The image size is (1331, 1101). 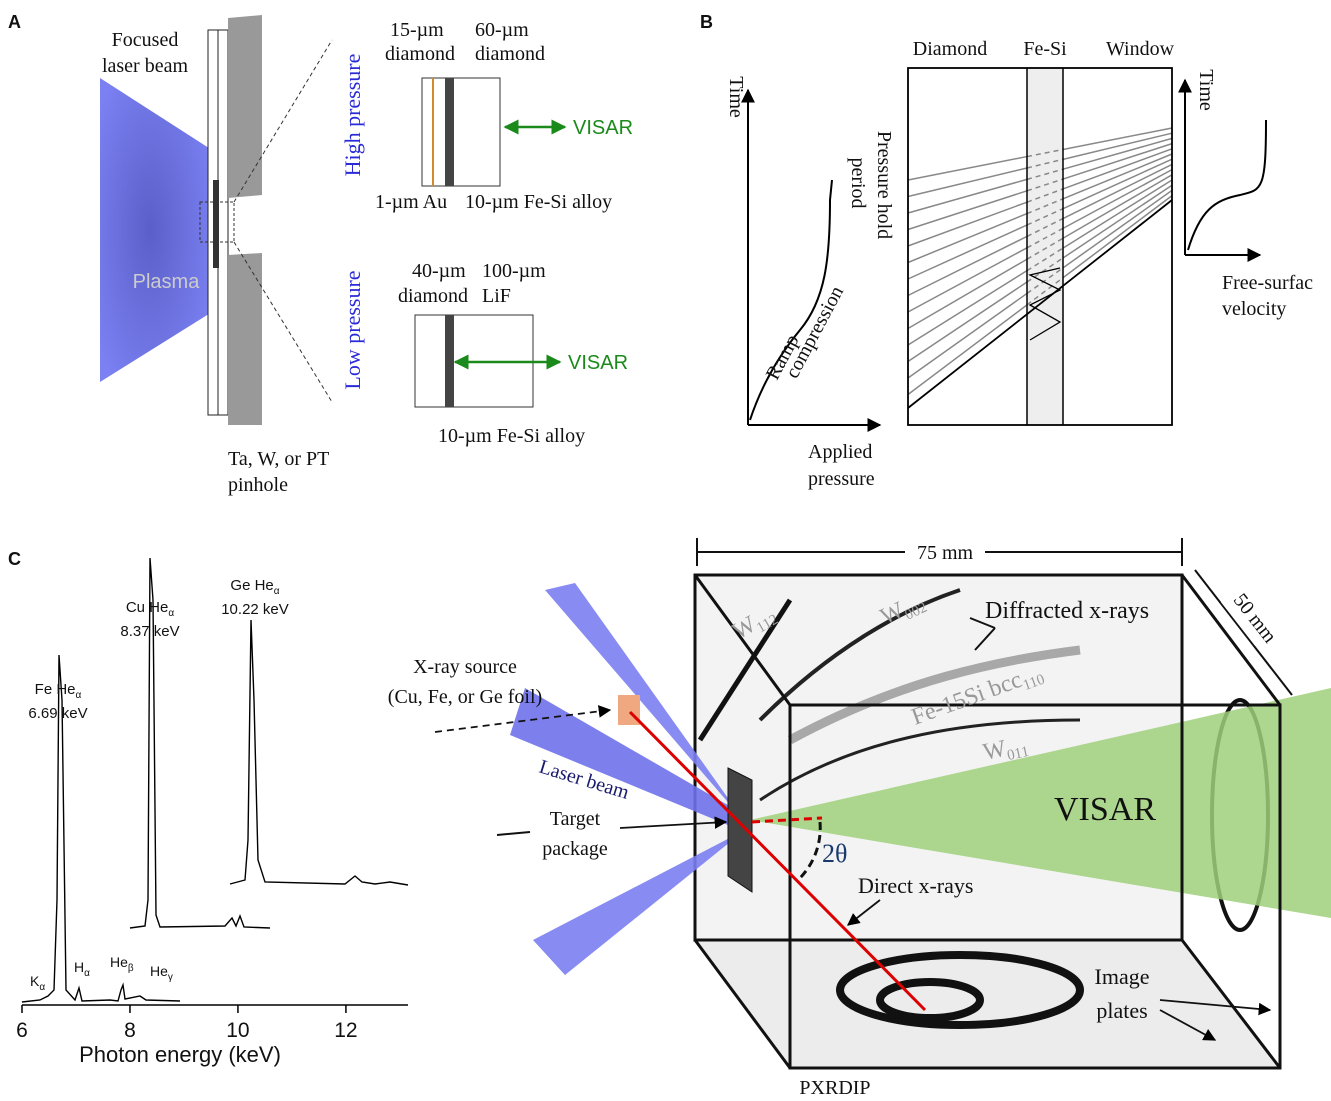 What do you see at coordinates (200, 743) in the screenshot?
I see `cu-spectrum` at bounding box center [200, 743].